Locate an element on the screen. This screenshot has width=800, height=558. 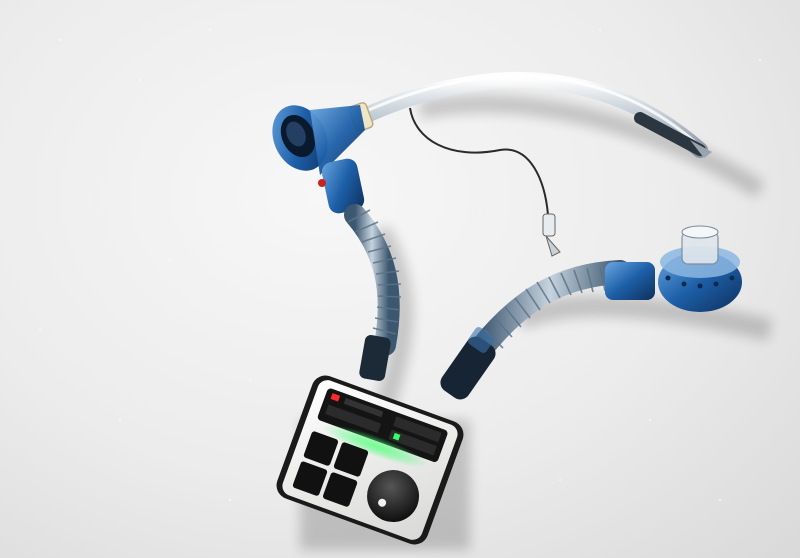
pilot-balloon-icon is located at coordinates (485, 182).